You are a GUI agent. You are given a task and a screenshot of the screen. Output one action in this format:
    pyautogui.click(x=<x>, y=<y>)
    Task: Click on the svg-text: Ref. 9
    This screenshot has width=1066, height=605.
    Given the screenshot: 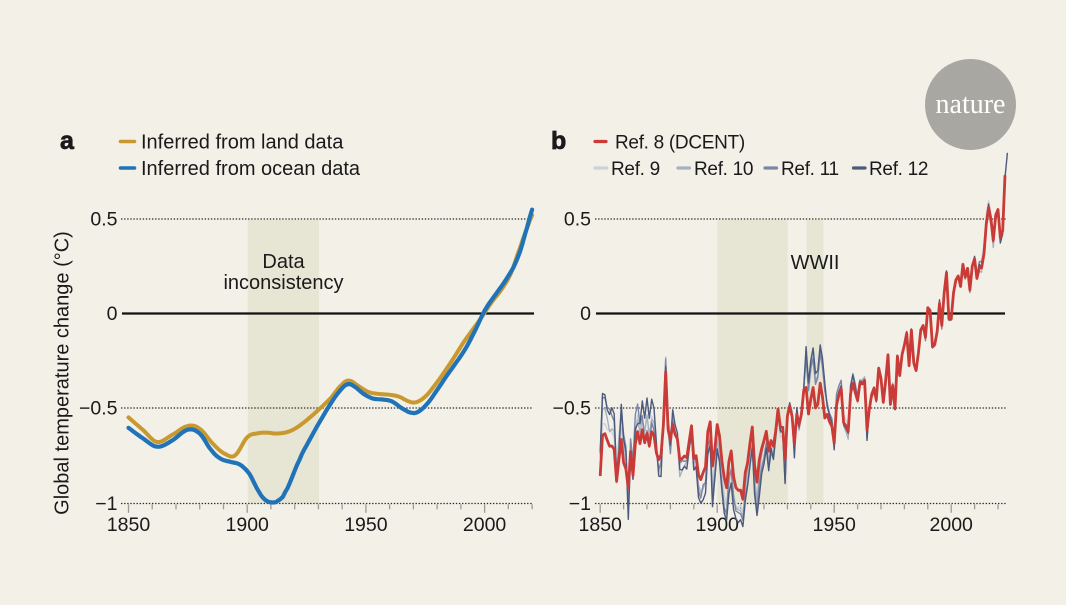 What is the action you would take?
    pyautogui.click(x=635, y=169)
    